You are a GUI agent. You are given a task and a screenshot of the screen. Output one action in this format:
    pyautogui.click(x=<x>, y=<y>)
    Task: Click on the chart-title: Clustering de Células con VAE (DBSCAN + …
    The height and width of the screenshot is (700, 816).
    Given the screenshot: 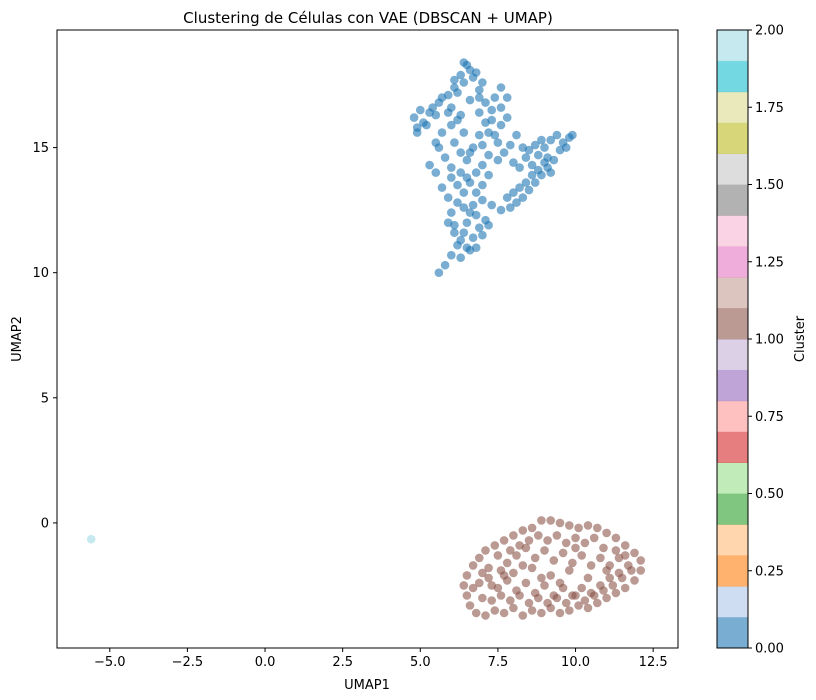 What is the action you would take?
    pyautogui.click(x=368, y=18)
    